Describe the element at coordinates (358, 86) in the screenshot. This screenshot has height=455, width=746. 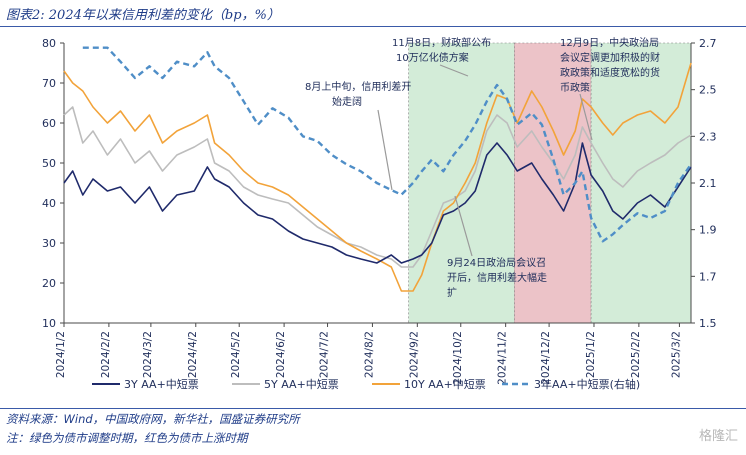
I see `annotation-aug-line1: 8月上中旬，信用利差开` at that location.